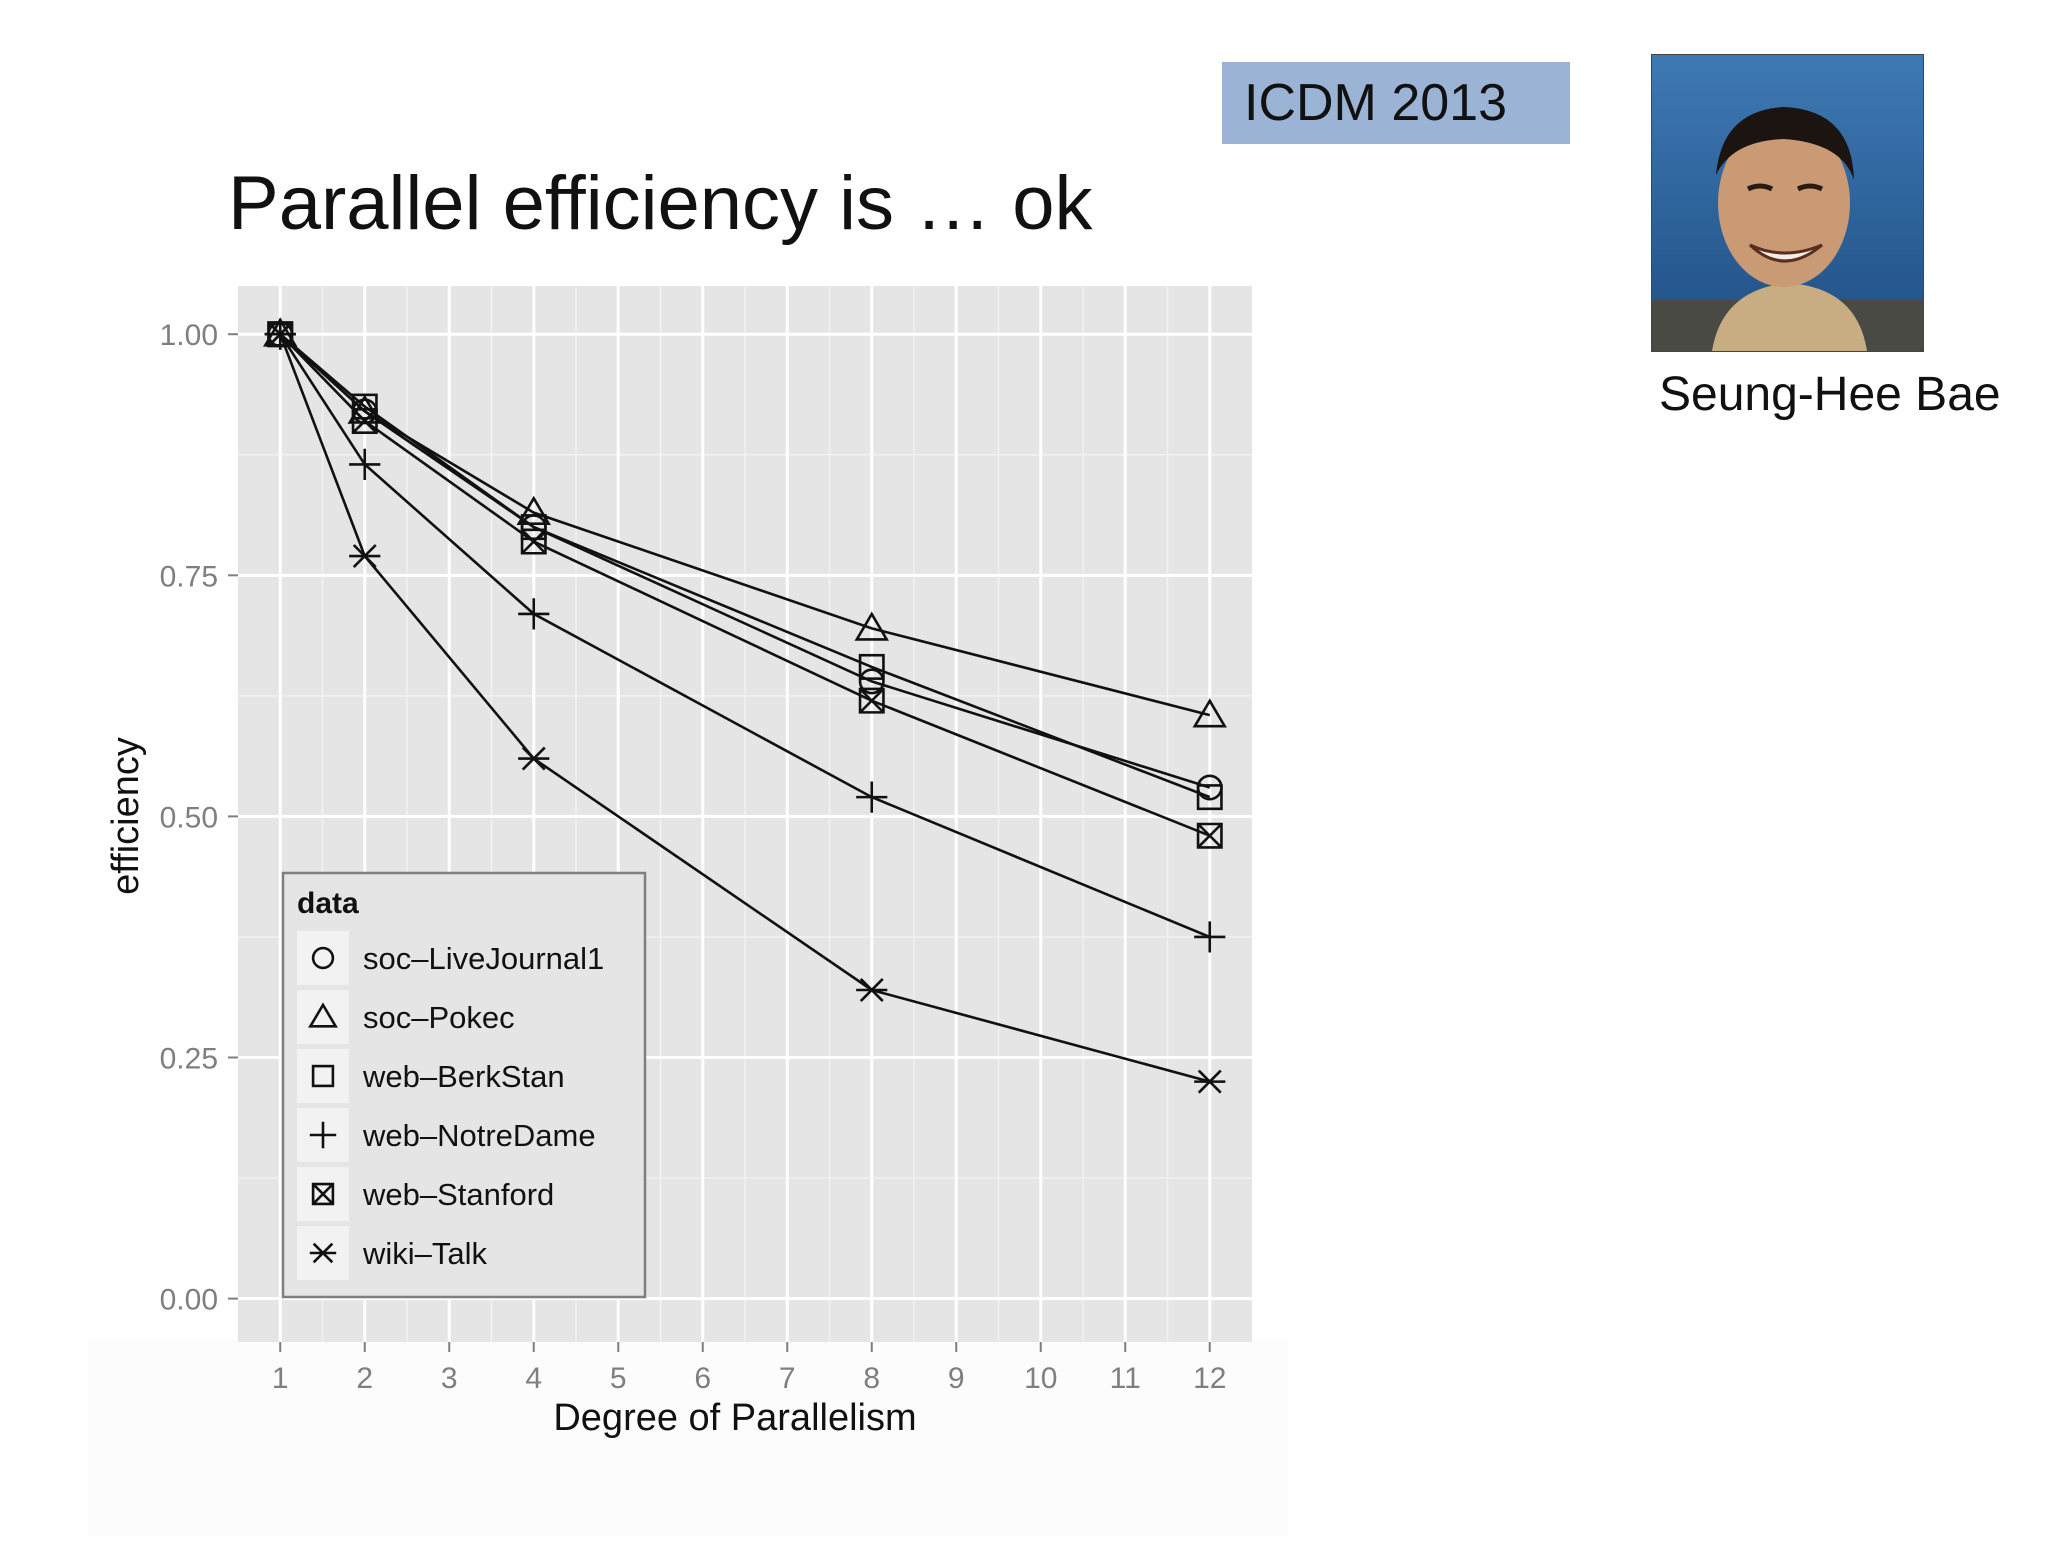  Describe the element at coordinates (449, 1378) in the screenshot. I see `x-tick-label: 3` at that location.